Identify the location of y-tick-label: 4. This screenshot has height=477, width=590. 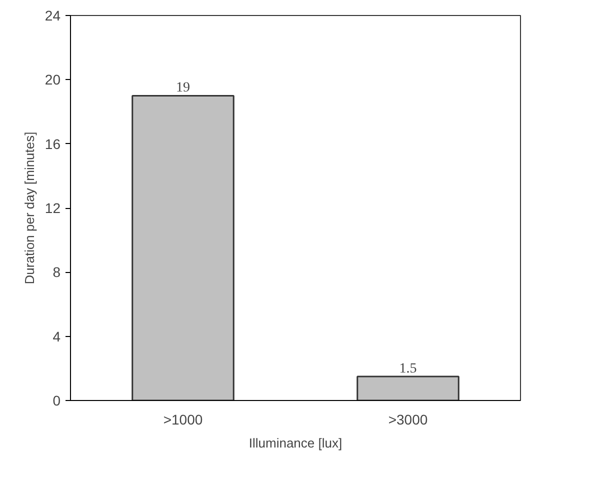
(56, 336).